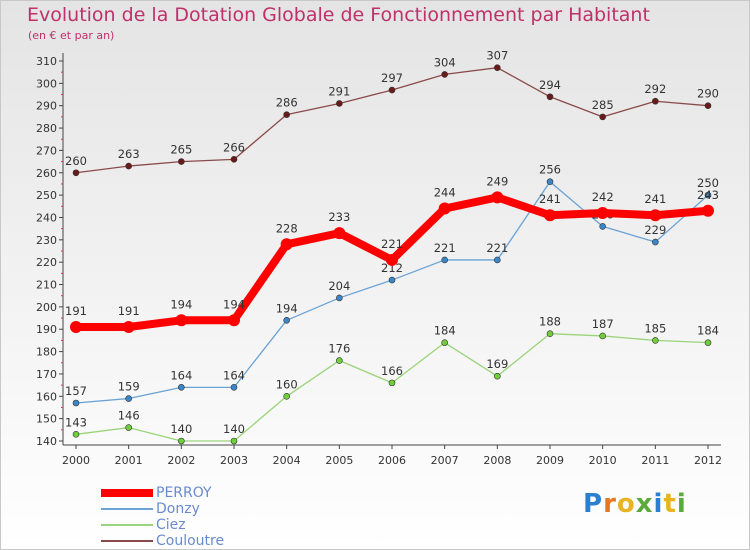 The height and width of the screenshot is (550, 750). What do you see at coordinates (181, 375) in the screenshot?
I see `data-label-donzy: 164` at bounding box center [181, 375].